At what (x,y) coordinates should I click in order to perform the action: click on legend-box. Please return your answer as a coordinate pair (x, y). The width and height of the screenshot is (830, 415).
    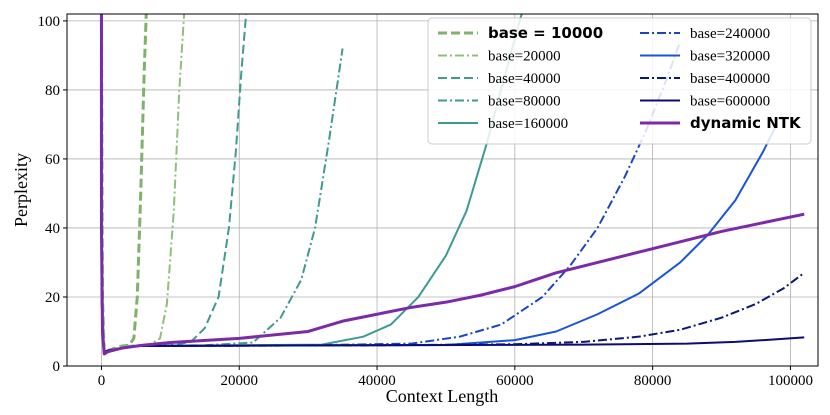
    Looking at the image, I should click on (619, 81).